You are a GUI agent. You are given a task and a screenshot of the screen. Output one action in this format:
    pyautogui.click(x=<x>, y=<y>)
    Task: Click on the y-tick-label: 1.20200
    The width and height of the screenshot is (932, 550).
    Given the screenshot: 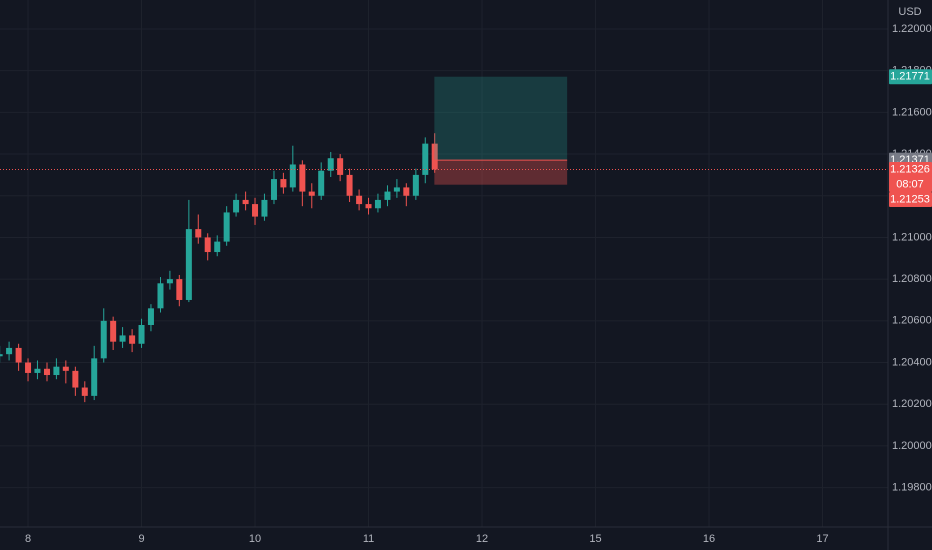 What is the action you would take?
    pyautogui.click(x=912, y=404)
    